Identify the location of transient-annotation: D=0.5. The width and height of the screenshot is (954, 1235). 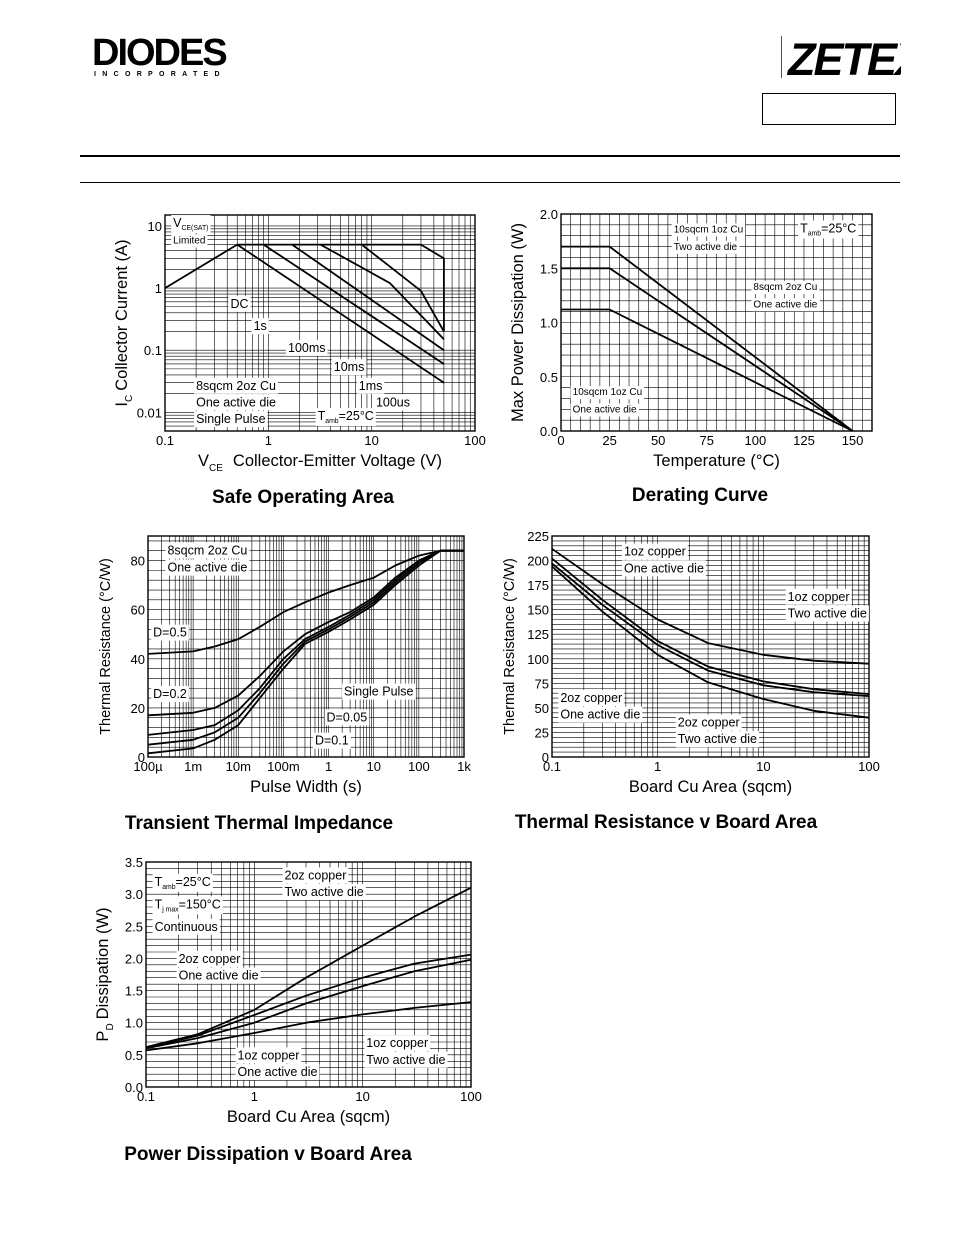
(170, 633).